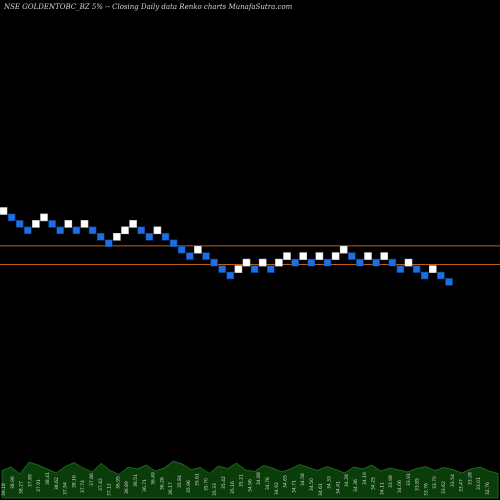  I want to click on volume-label: 37.12, so click(110, 489).